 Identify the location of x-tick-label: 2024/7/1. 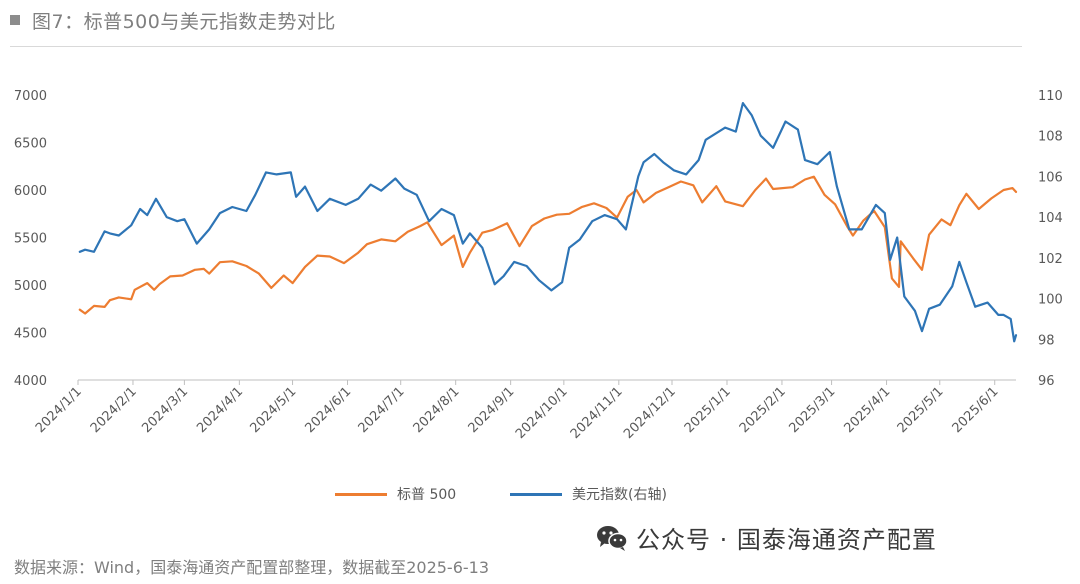
(382, 410).